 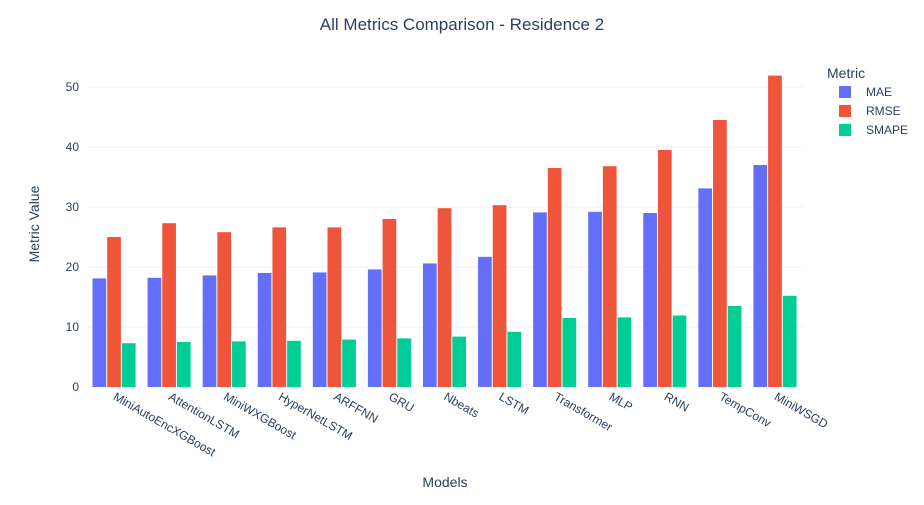 I want to click on legend-label: MAE, so click(x=879, y=92).